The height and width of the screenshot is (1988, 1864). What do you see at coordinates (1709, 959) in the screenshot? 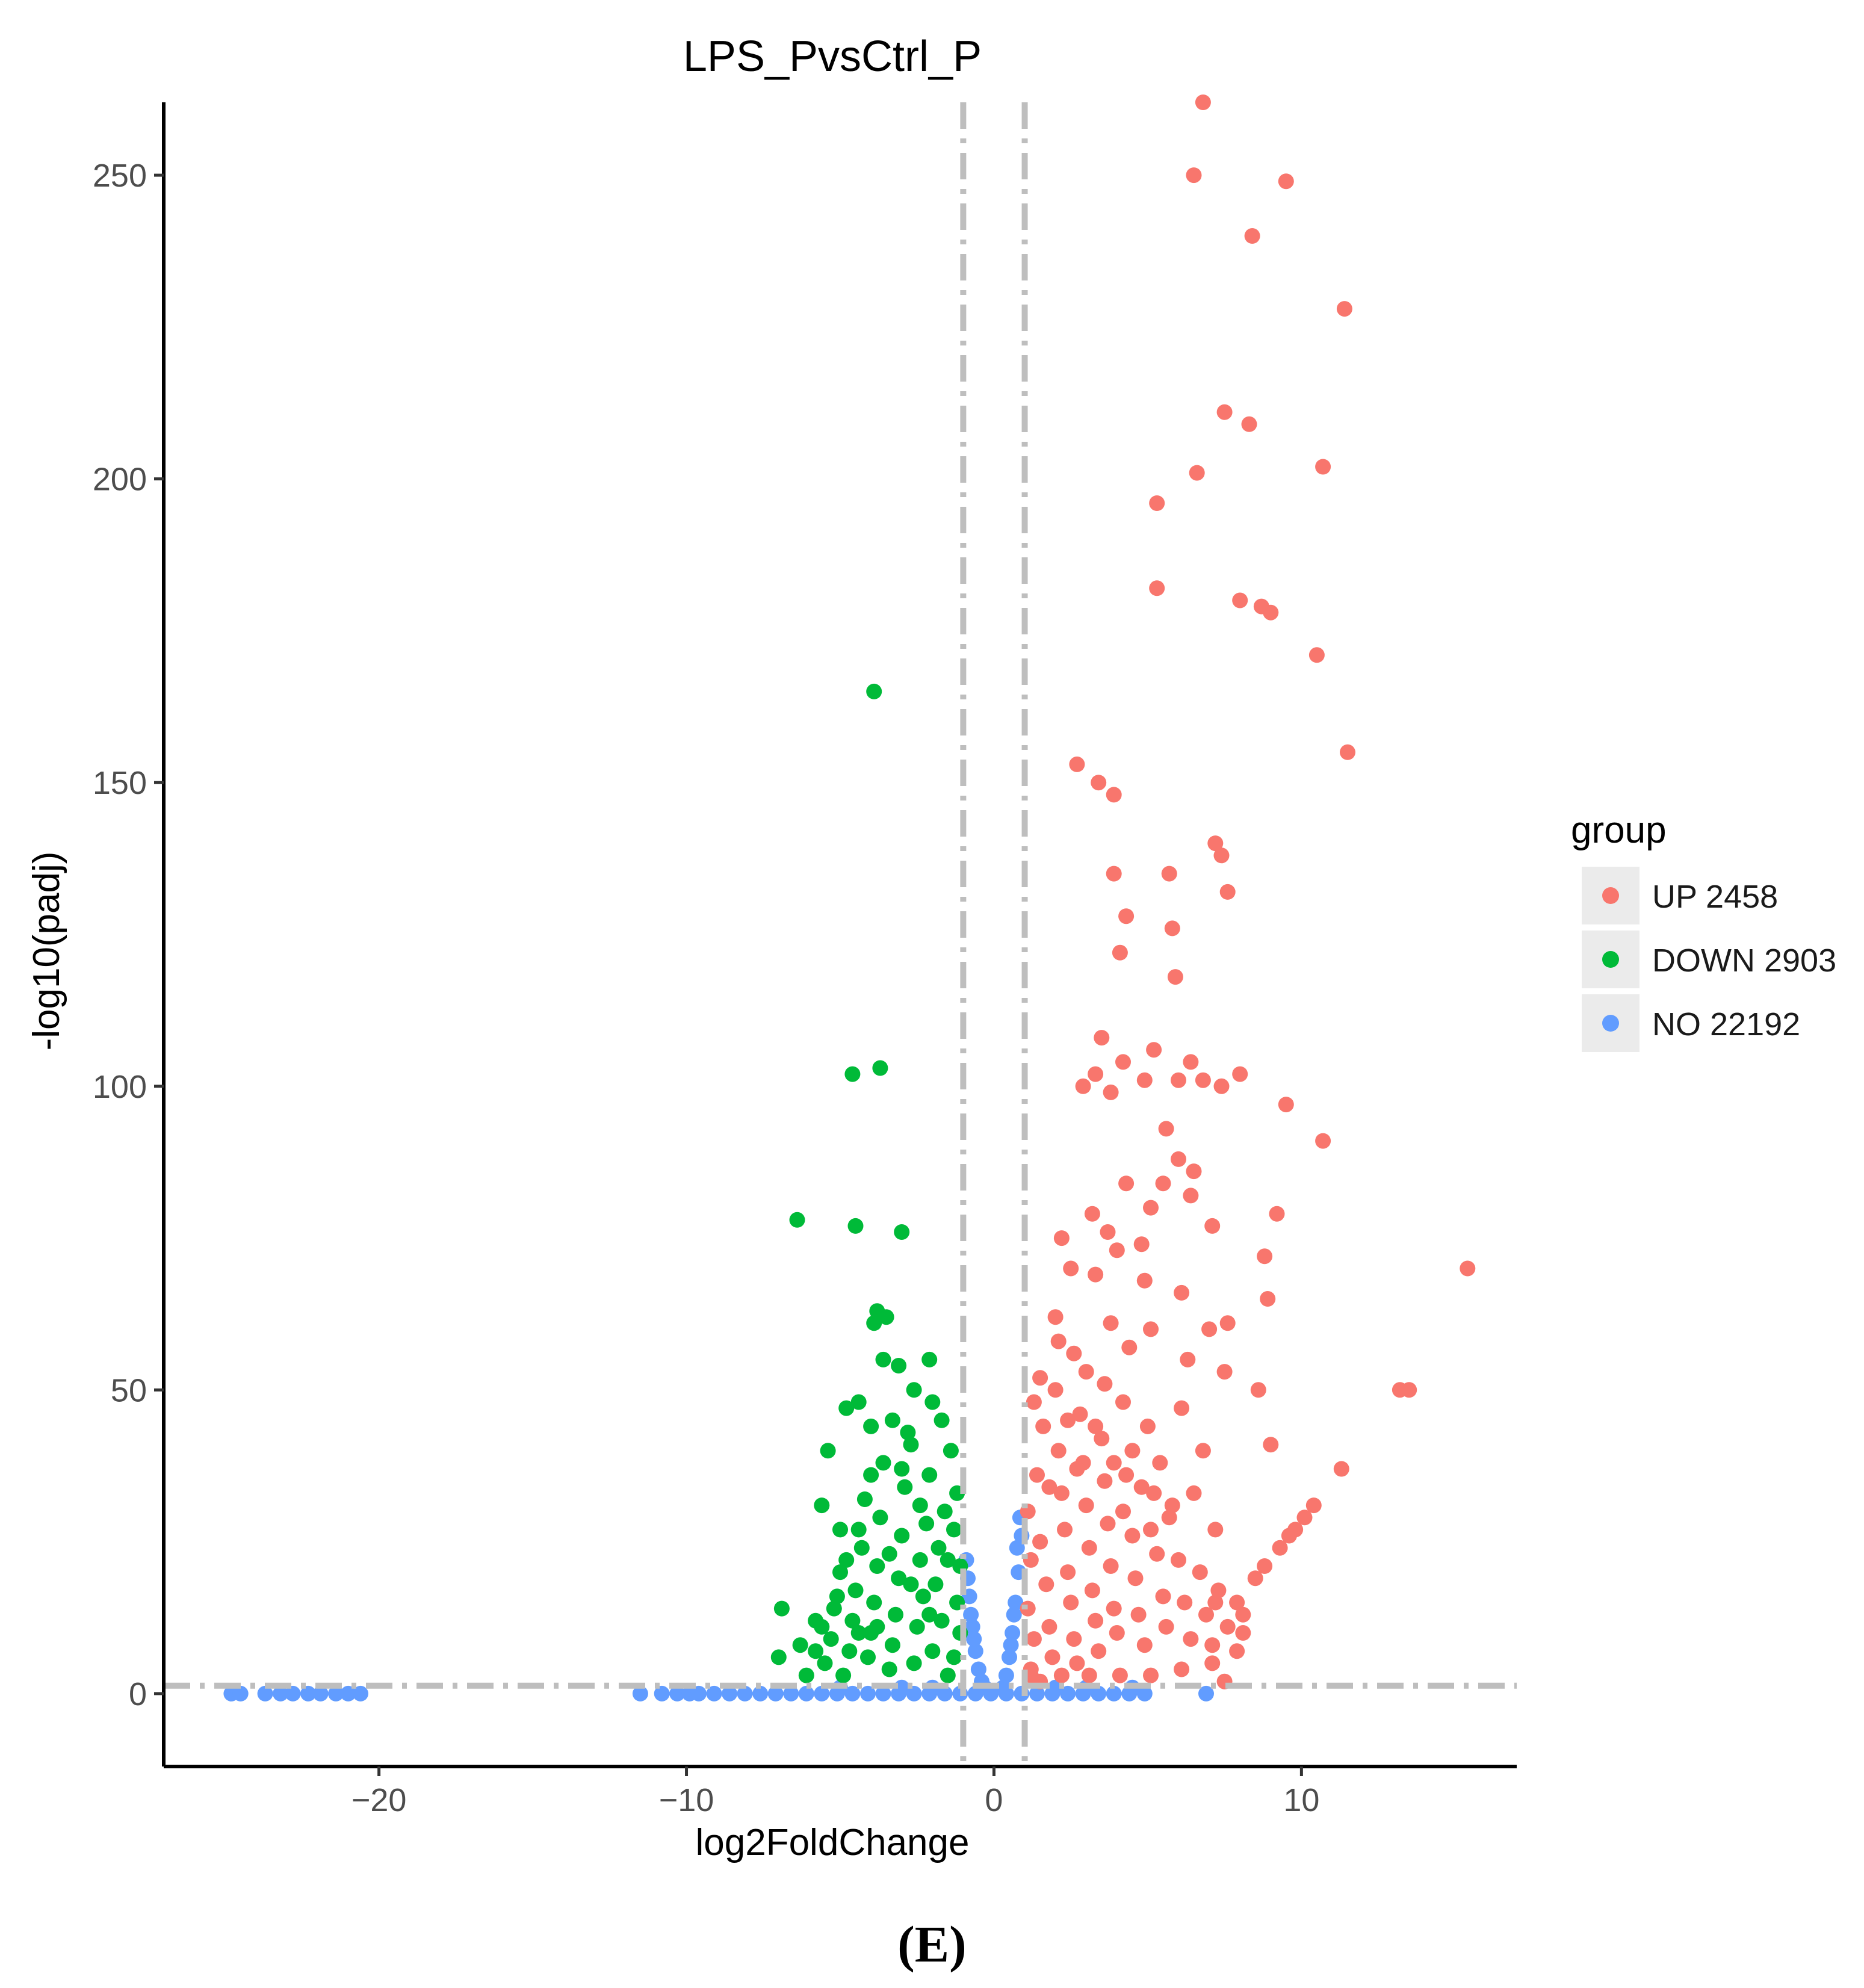
I see `legend-entries: UP 2458 DOWN 2903 NO 22192` at bounding box center [1709, 959].